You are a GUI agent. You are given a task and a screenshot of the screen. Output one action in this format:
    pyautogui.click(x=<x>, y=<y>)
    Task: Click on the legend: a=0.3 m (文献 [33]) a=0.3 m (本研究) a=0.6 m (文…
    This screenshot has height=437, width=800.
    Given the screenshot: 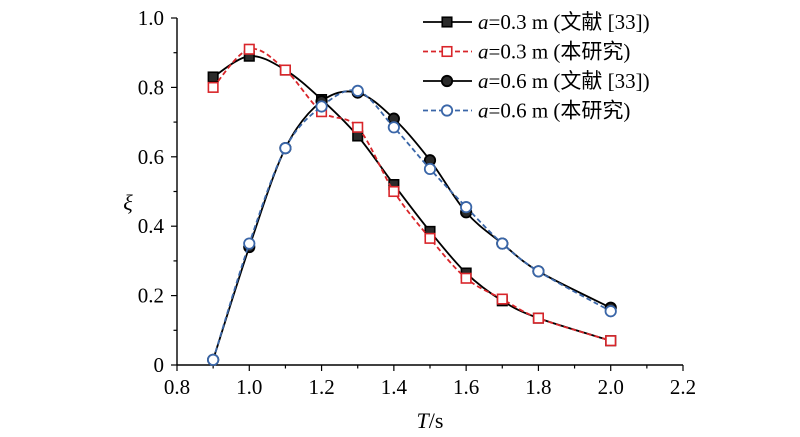 What is the action you would take?
    pyautogui.click(x=536, y=66)
    